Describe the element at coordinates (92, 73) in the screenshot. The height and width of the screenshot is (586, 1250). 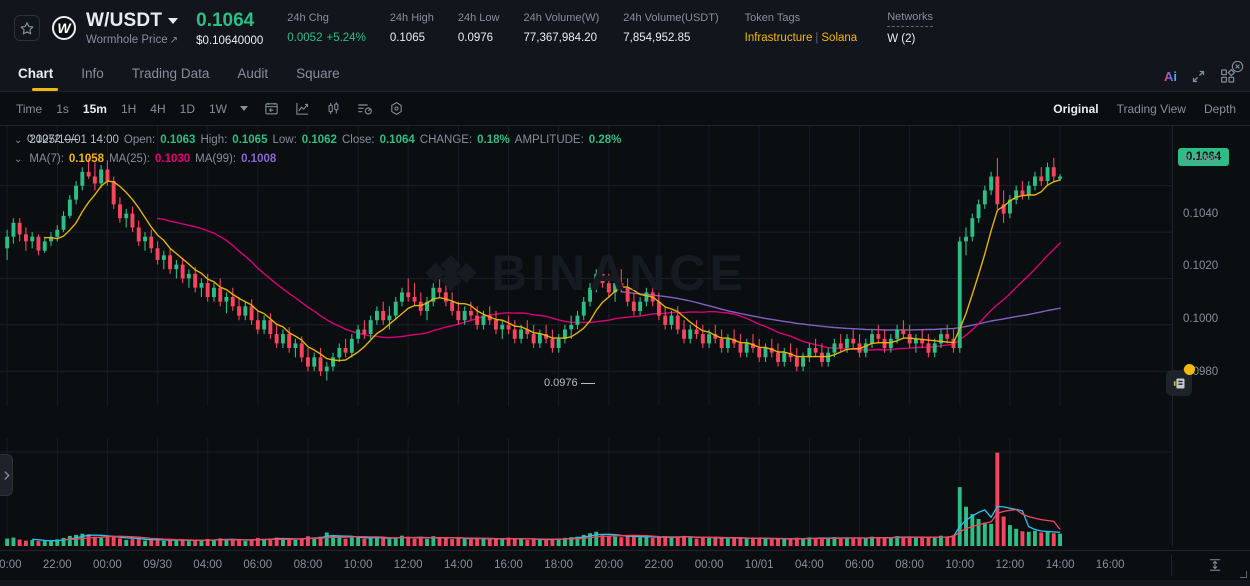
I see `tab-info: Info` at that location.